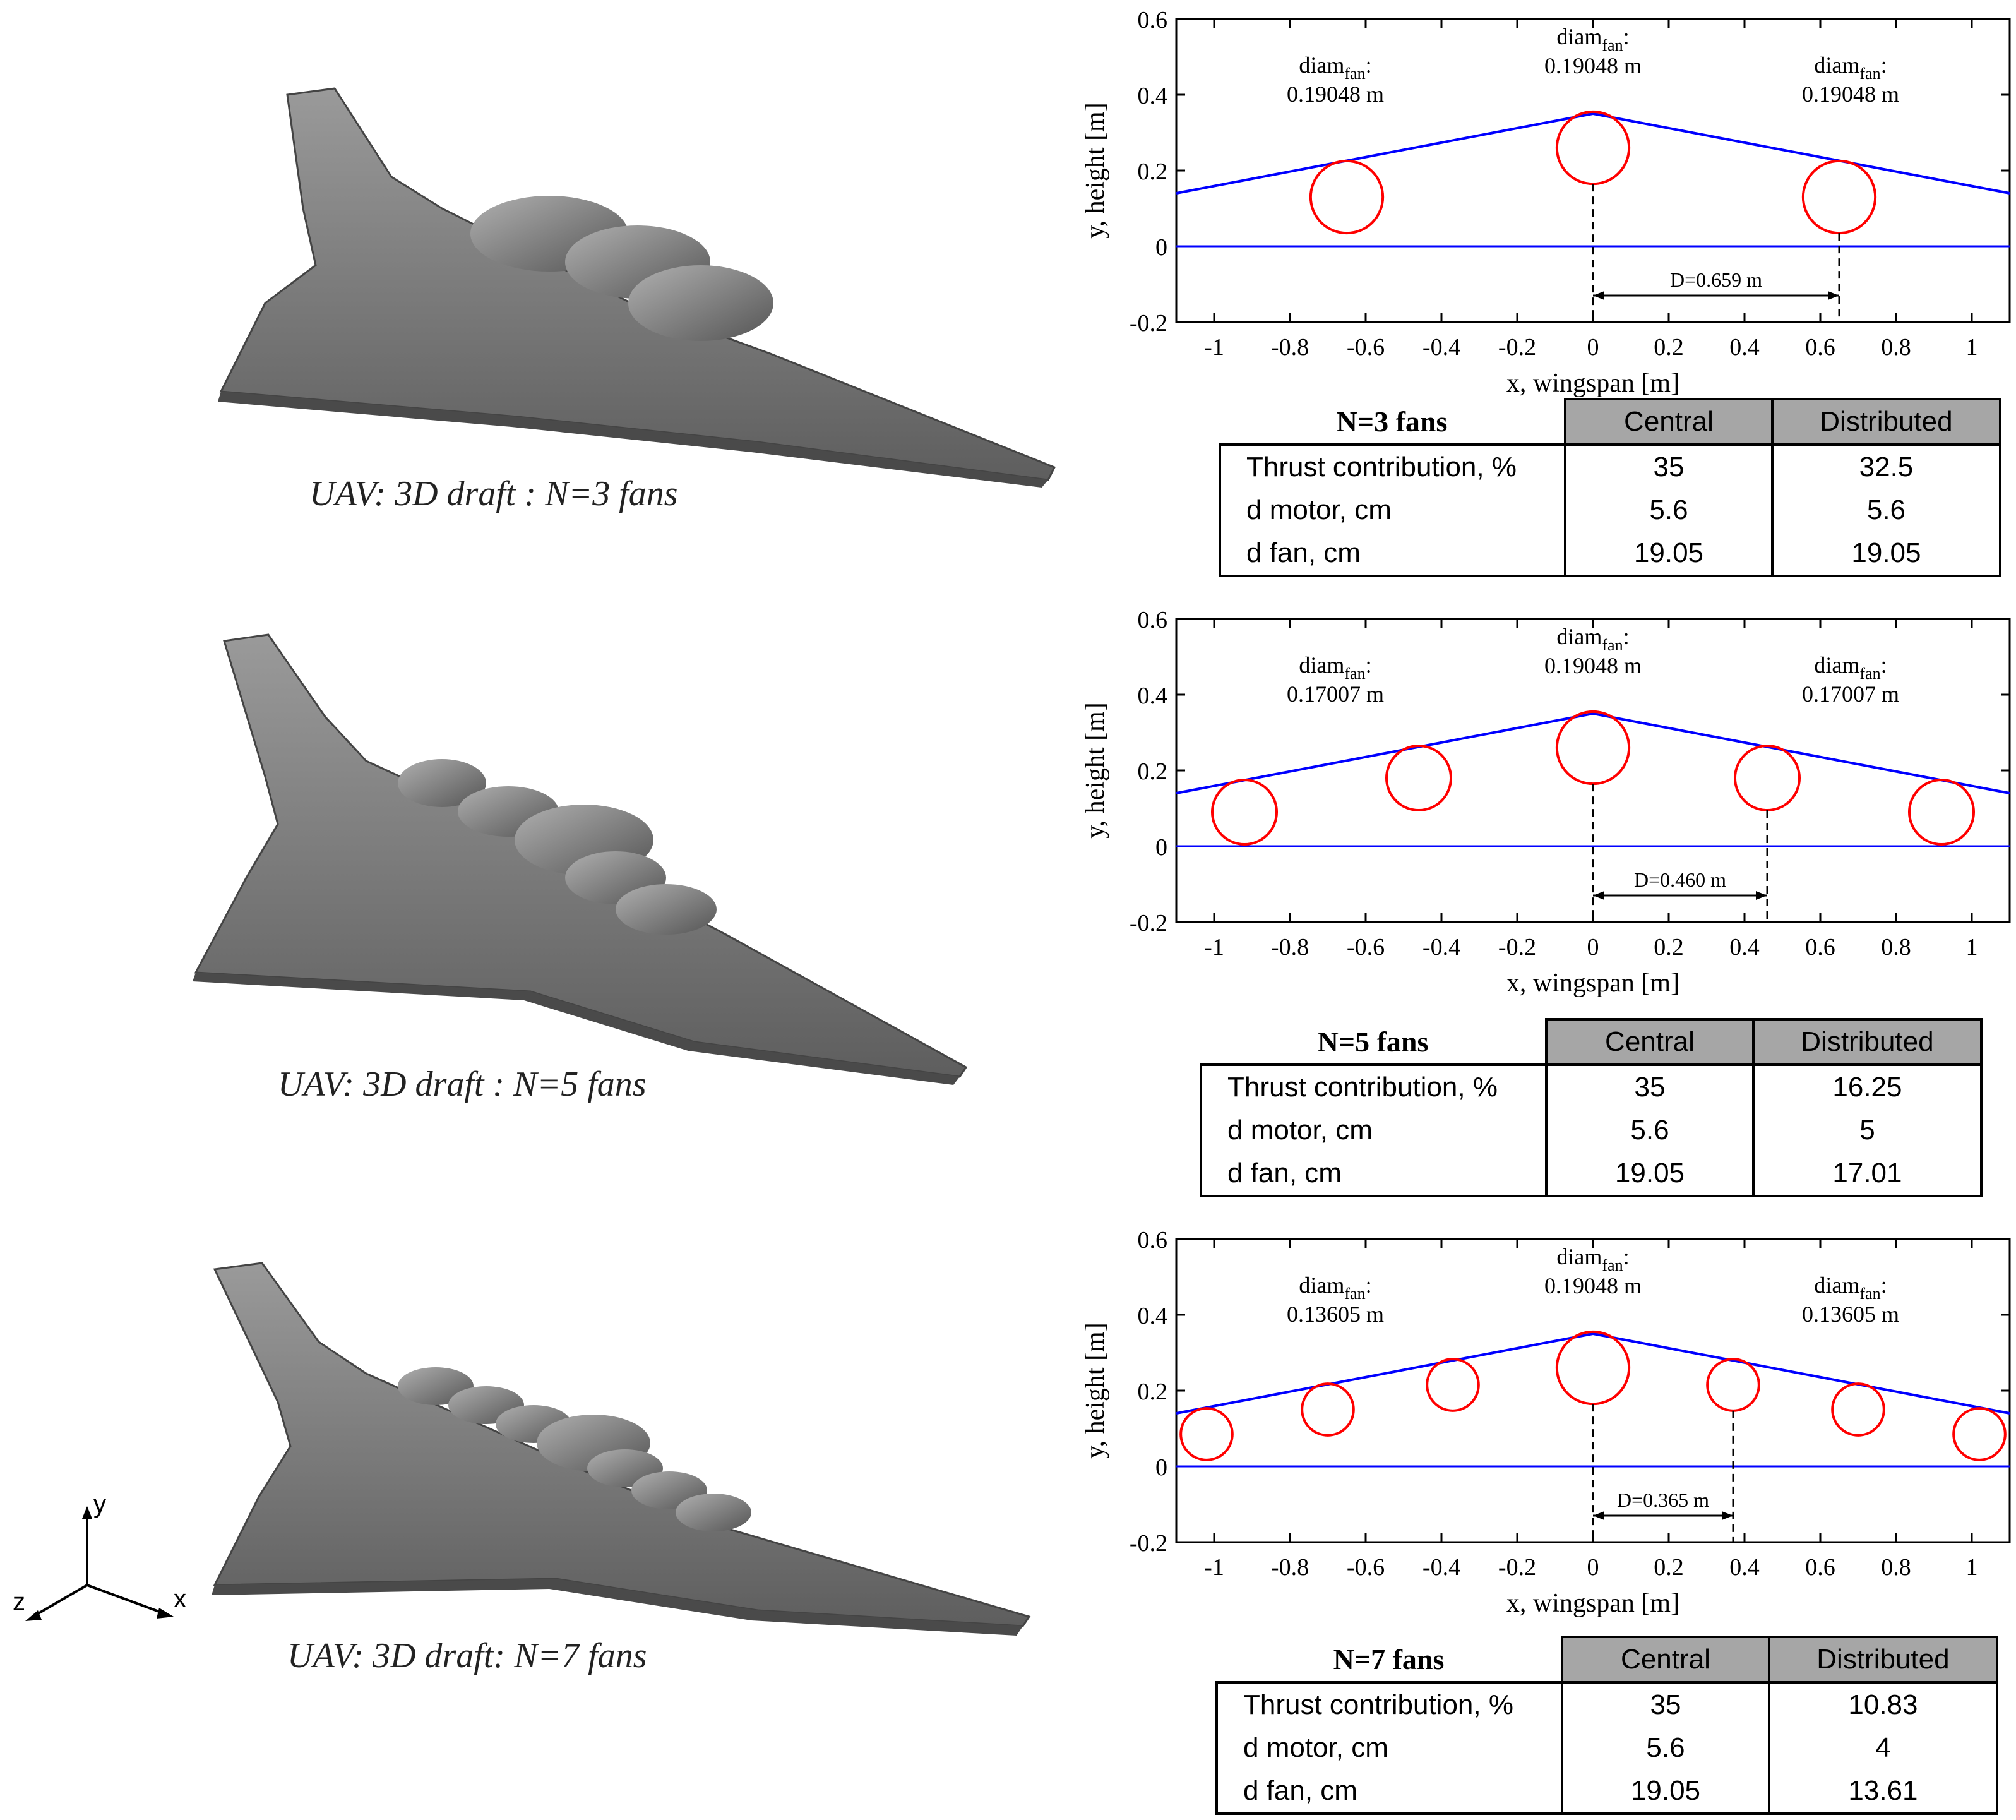 The image size is (2016, 1820). What do you see at coordinates (1335, 1314) in the screenshot?
I see `diam-label-left-value: 0.13605 m` at bounding box center [1335, 1314].